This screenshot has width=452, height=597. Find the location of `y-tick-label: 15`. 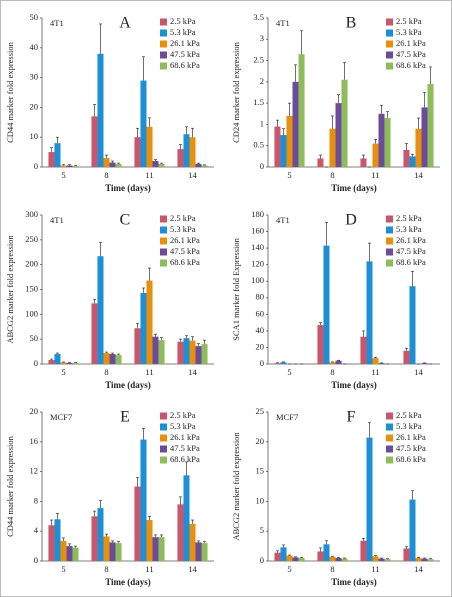

y-tick-label: 15 is located at coordinates (260, 471).